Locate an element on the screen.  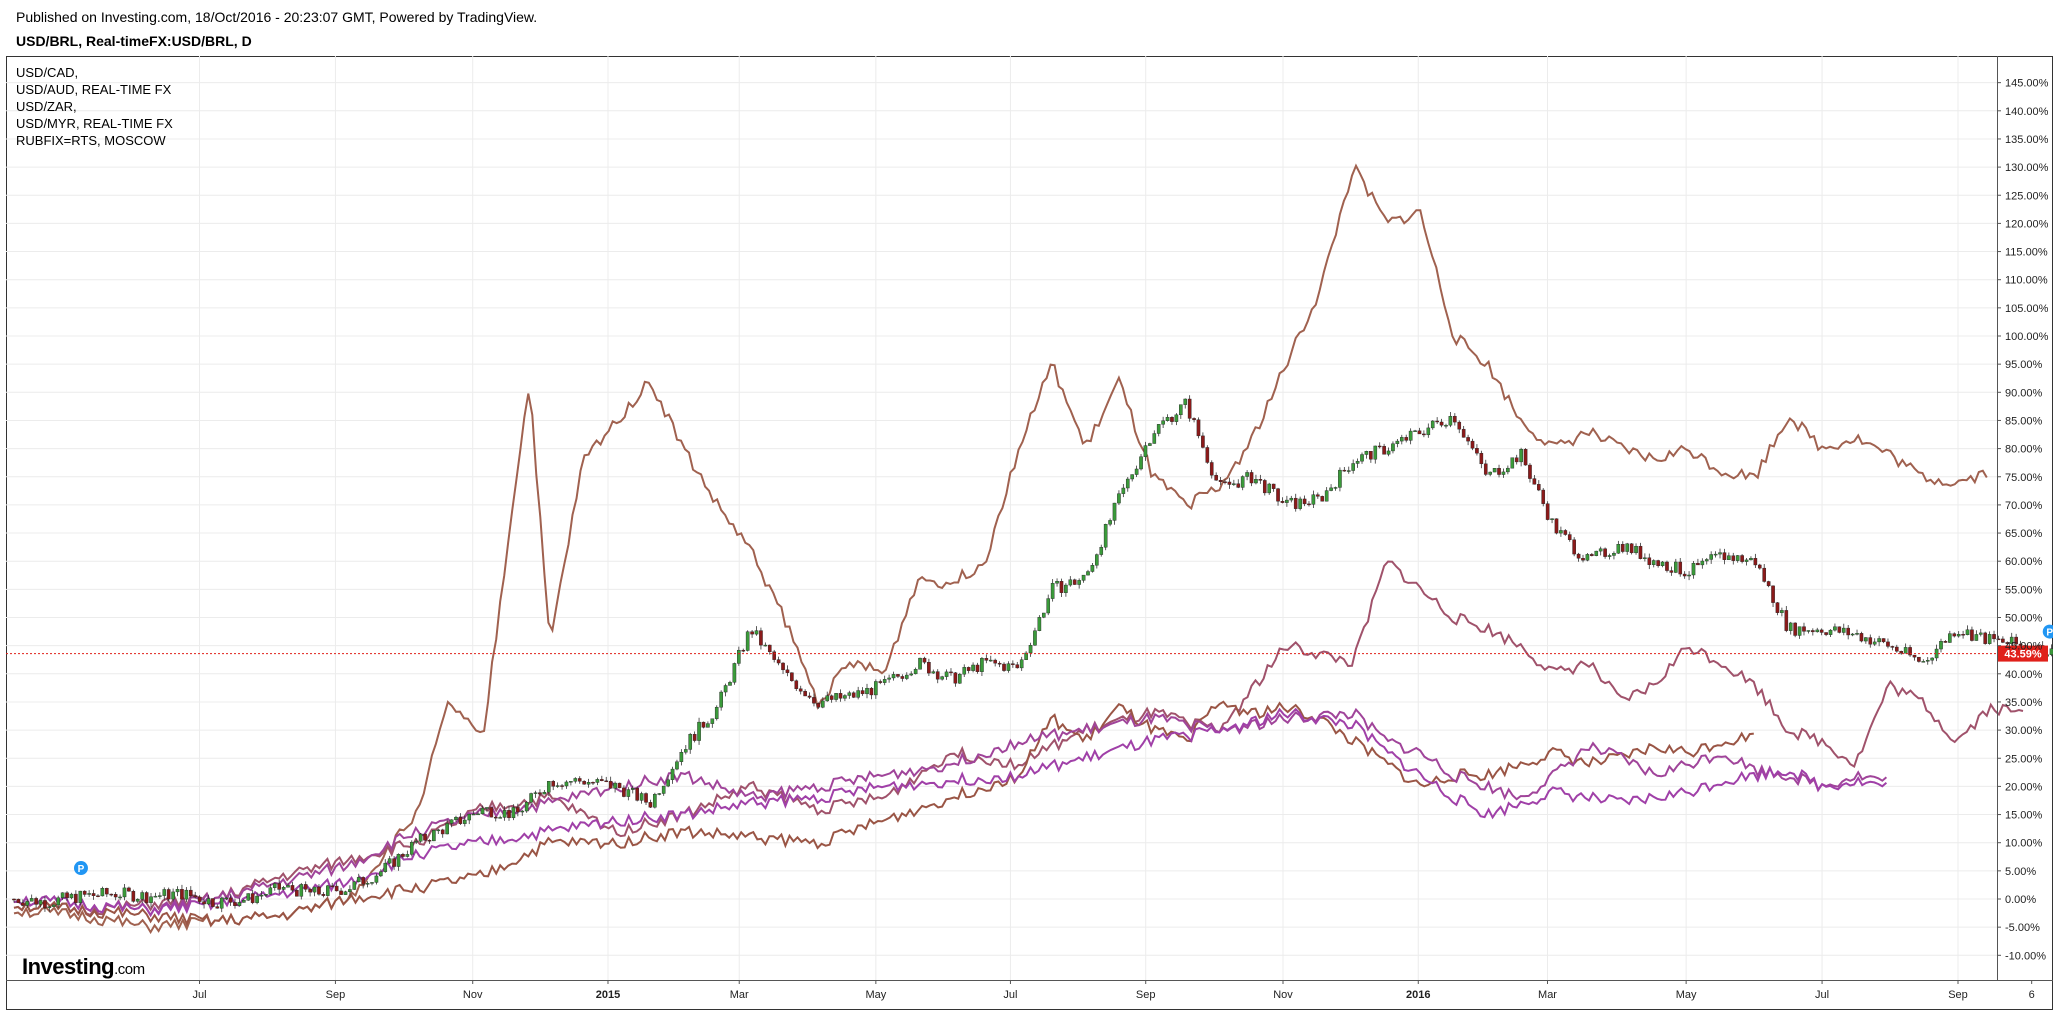
y-tick-label-26: 15.00% is located at coordinates (2024, 816).